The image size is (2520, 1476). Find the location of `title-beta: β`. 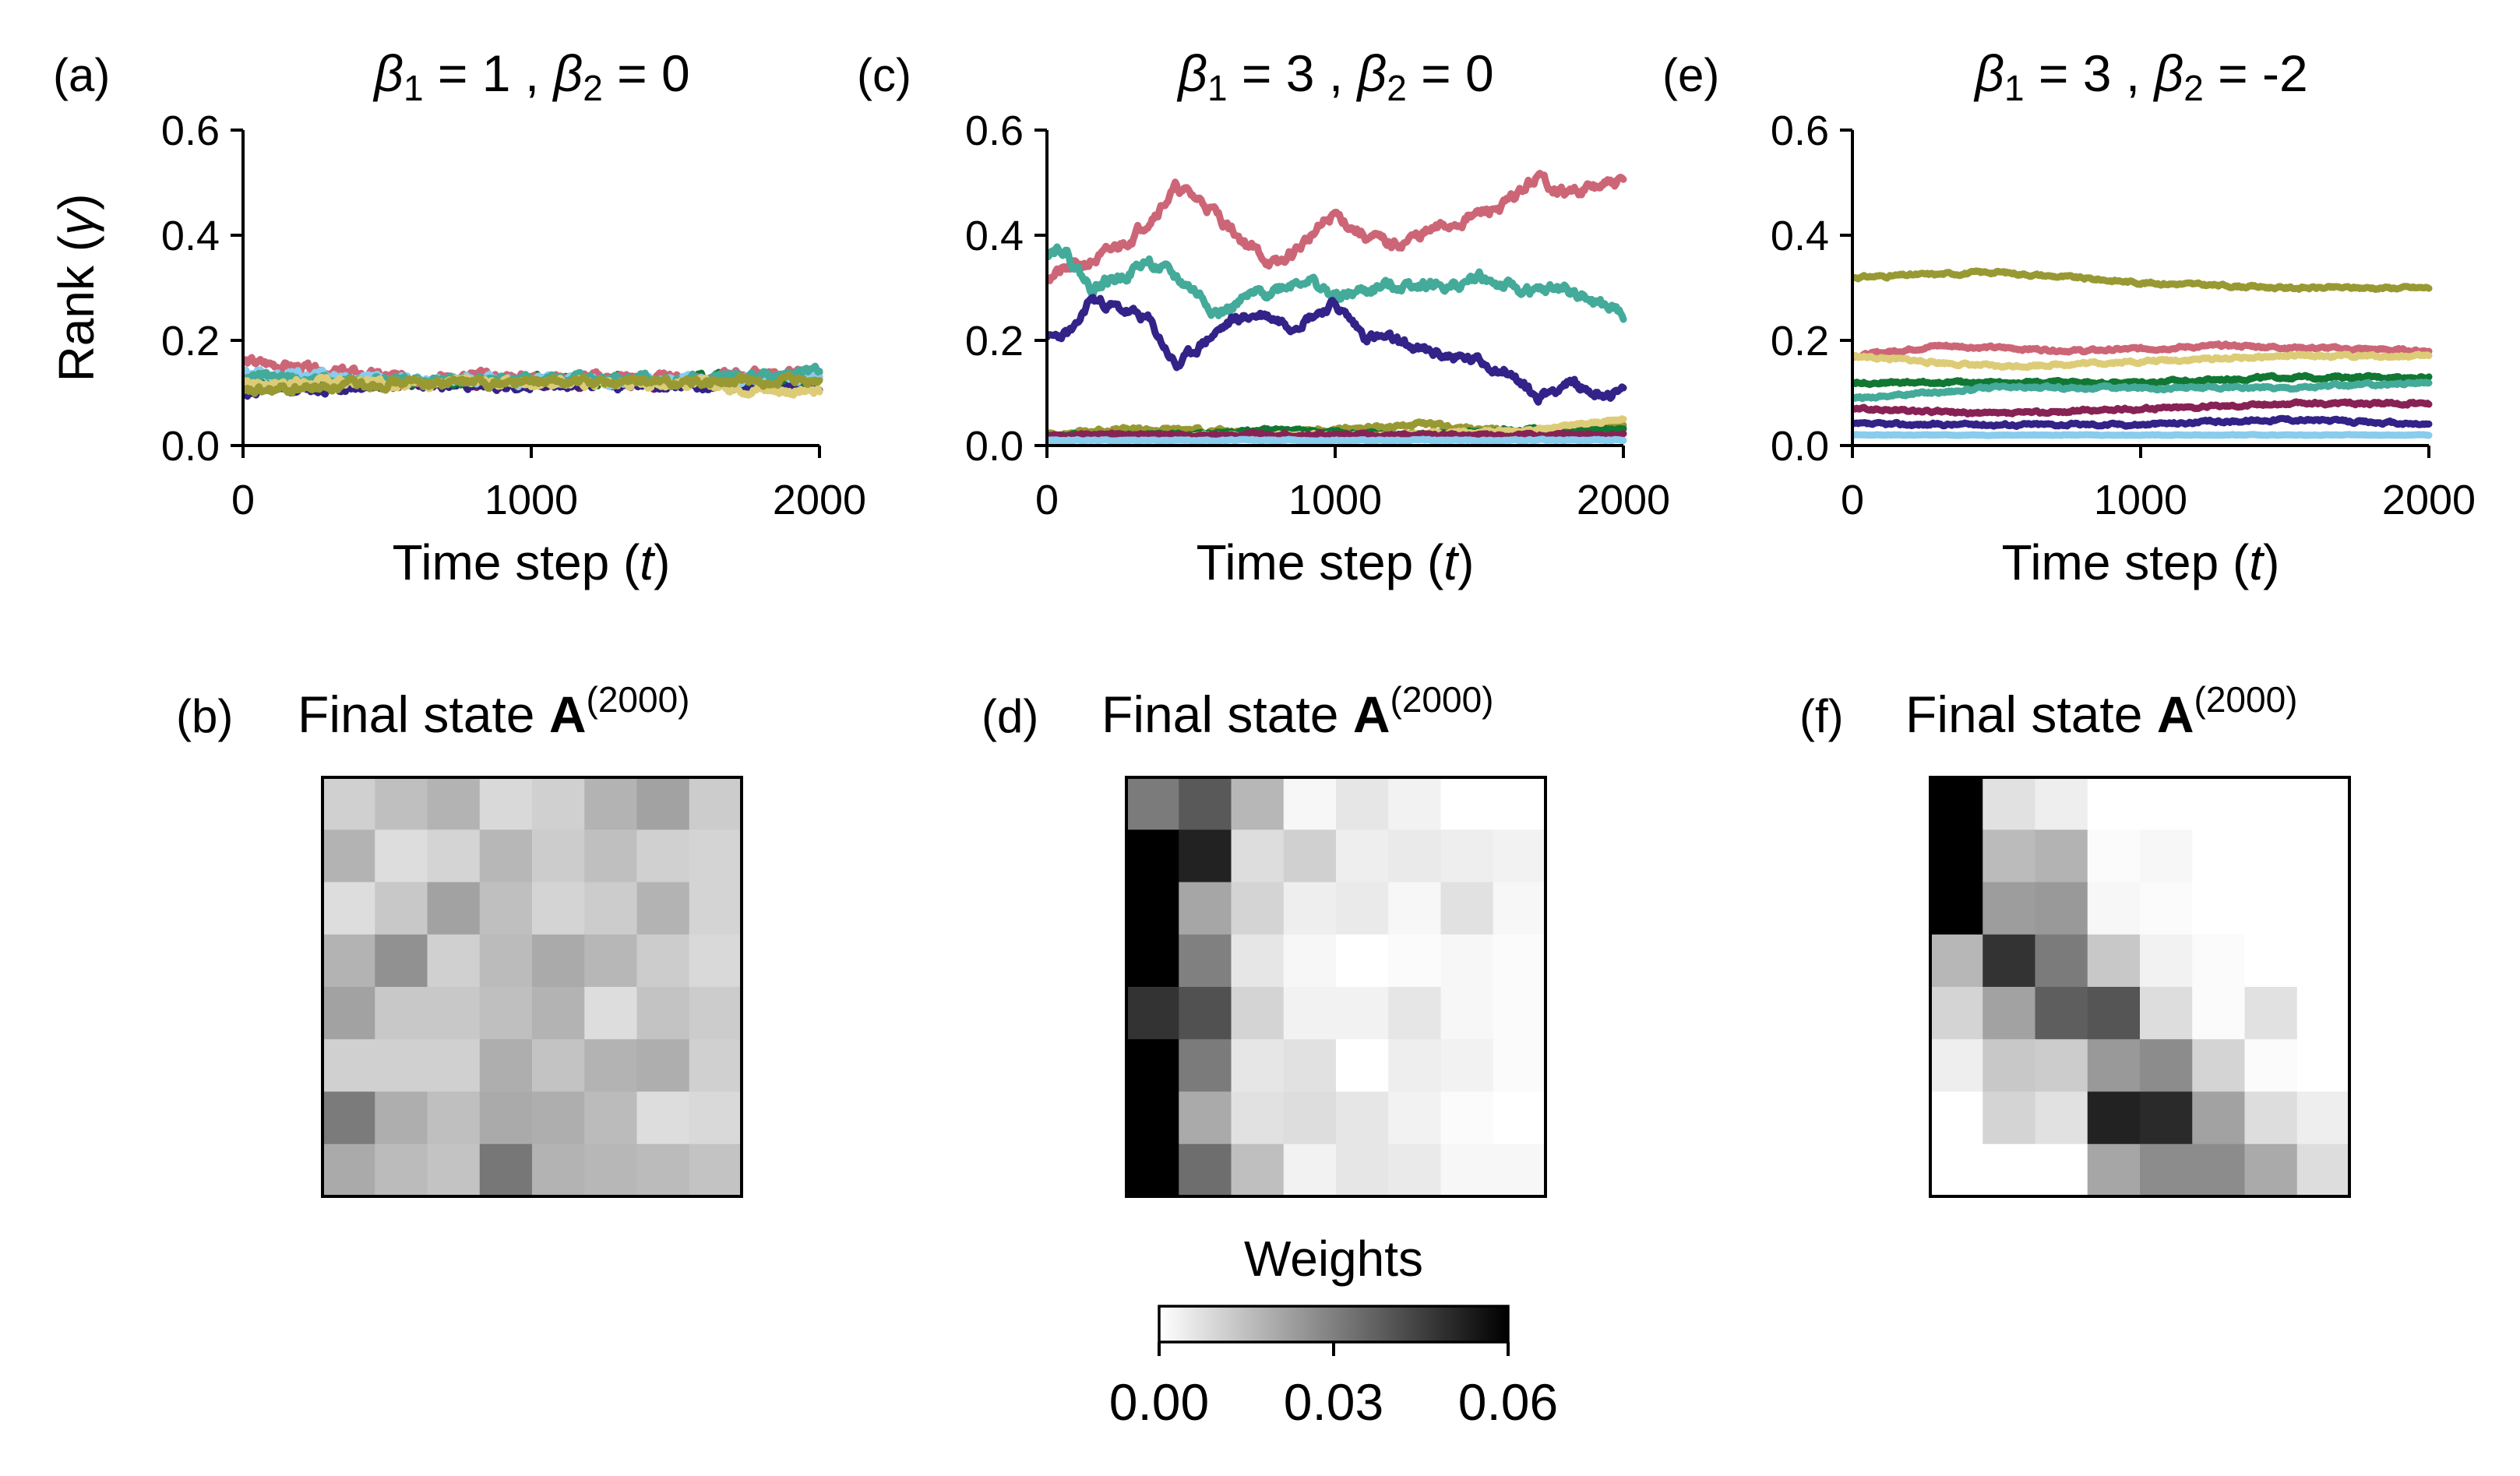

title-beta: β is located at coordinates (388, 73).